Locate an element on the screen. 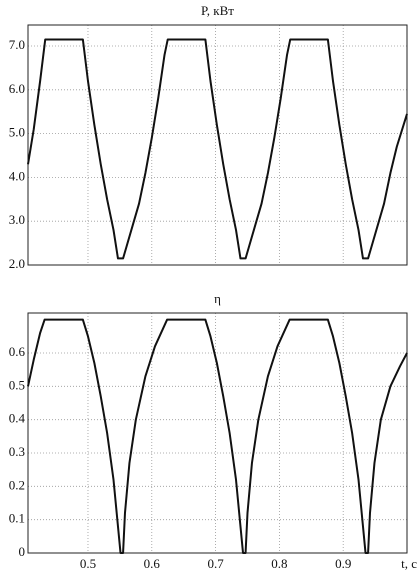  chart-title: η is located at coordinates (217, 298).